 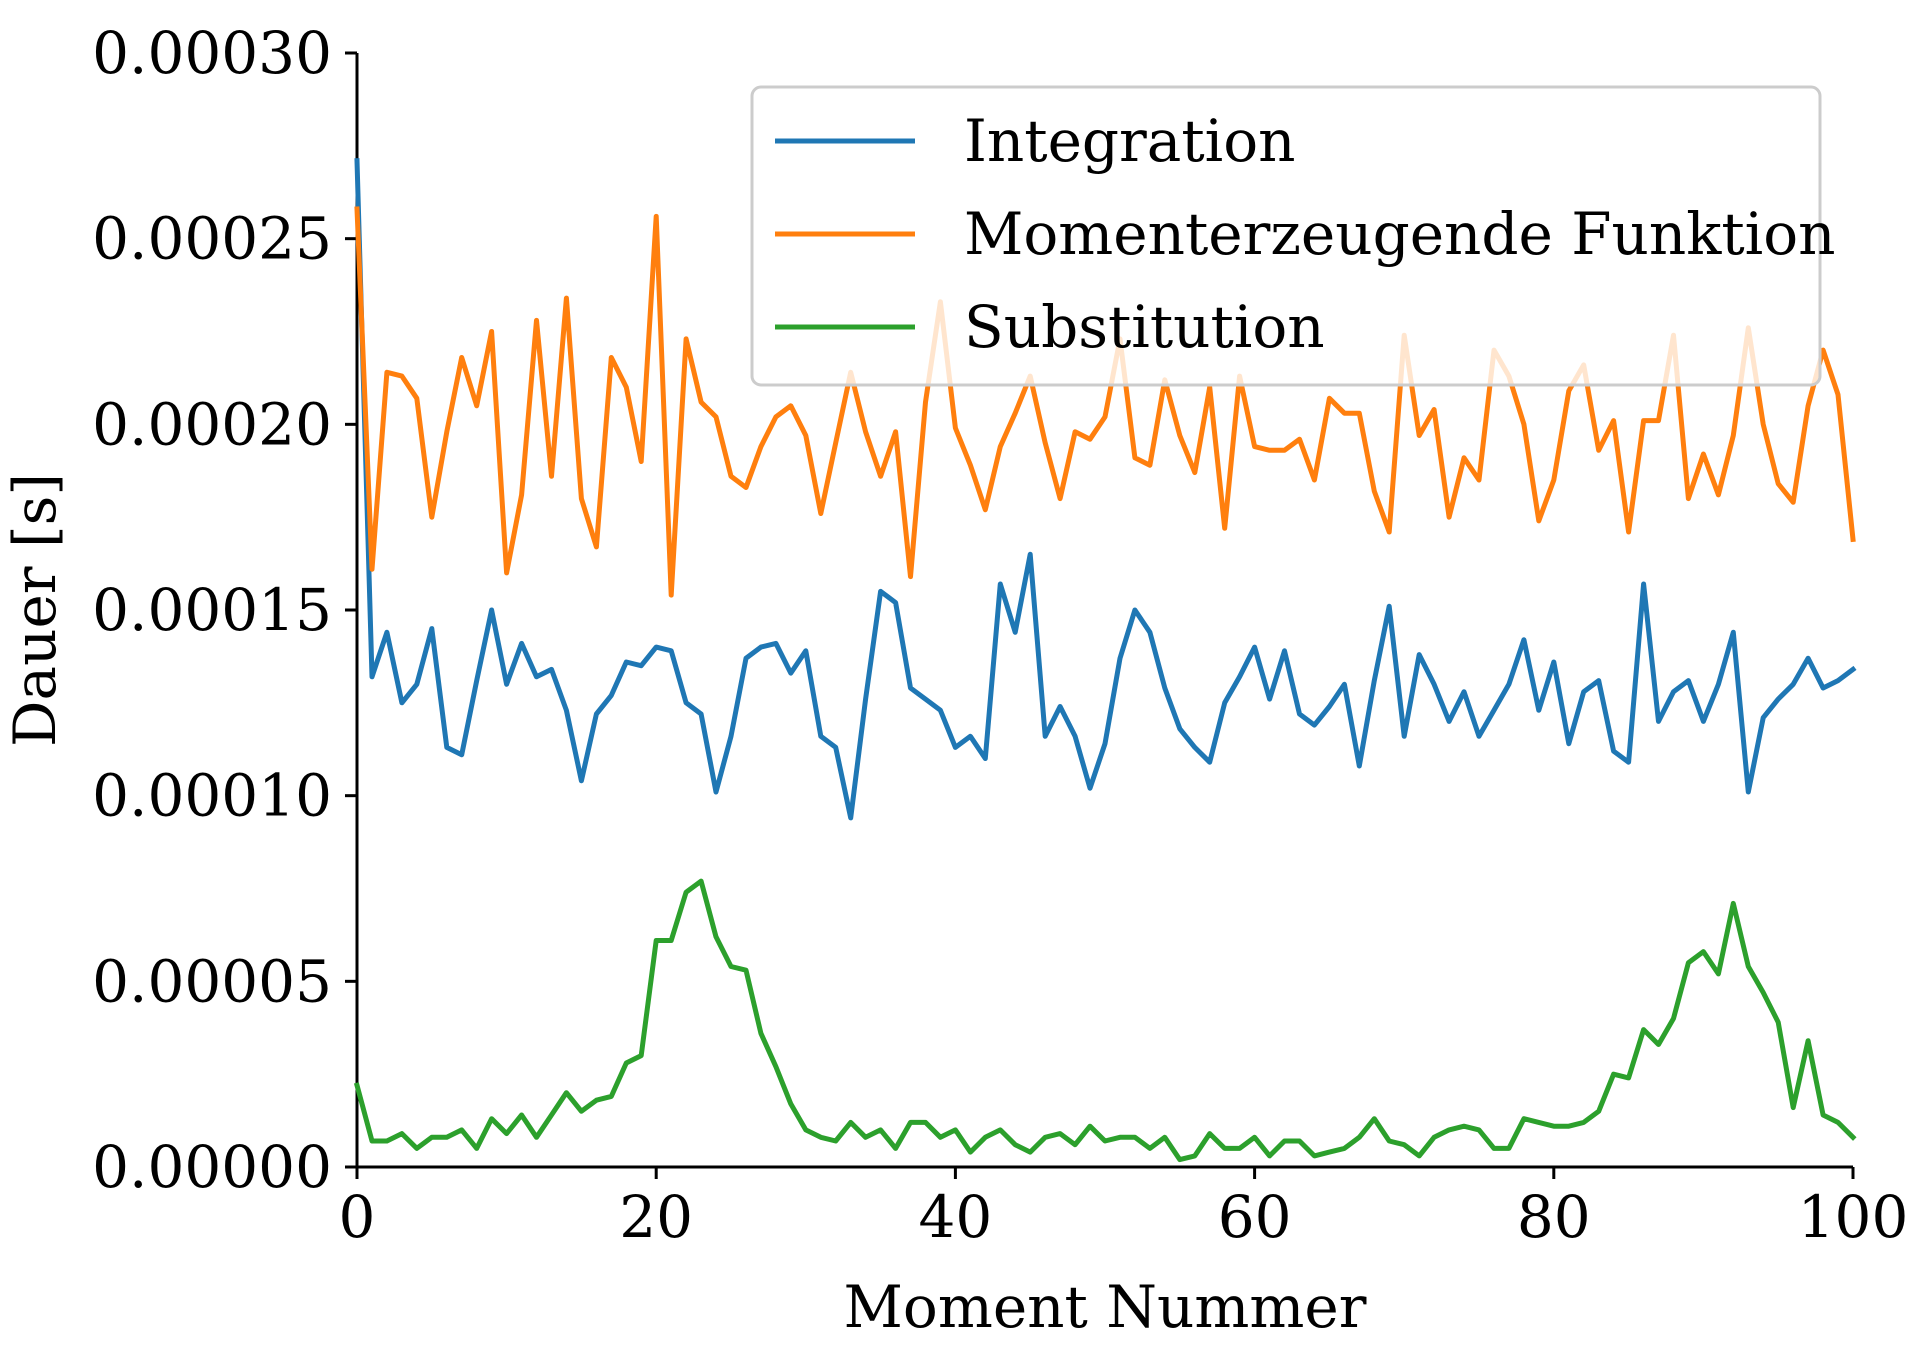 I want to click on y-axis-title: Dauer [s], so click(x=35, y=610).